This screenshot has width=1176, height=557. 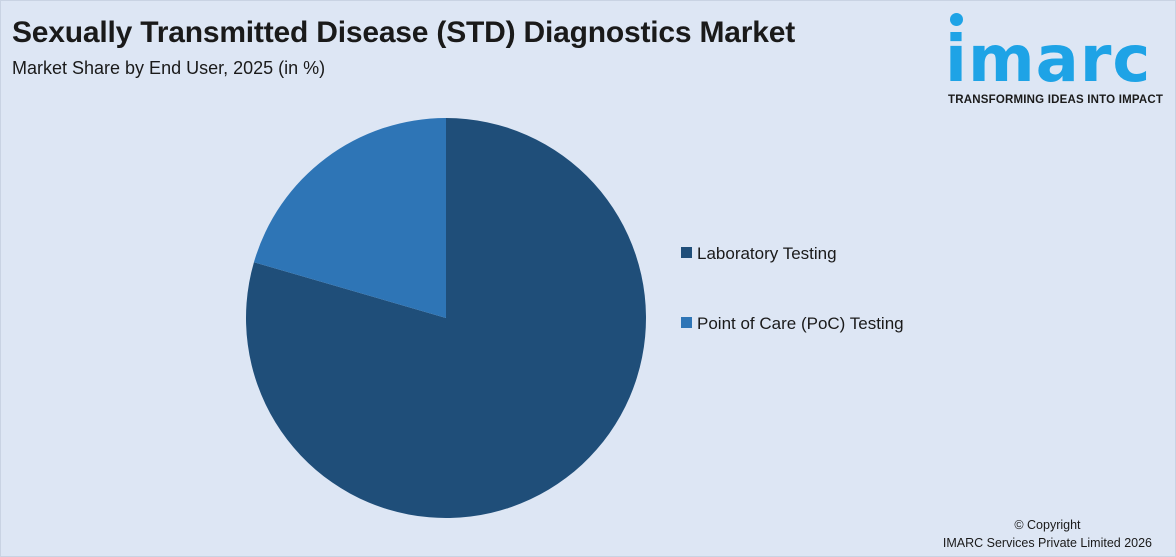 What do you see at coordinates (349, 218) in the screenshot?
I see `pie-slice-point-of-care-poc-testing` at bounding box center [349, 218].